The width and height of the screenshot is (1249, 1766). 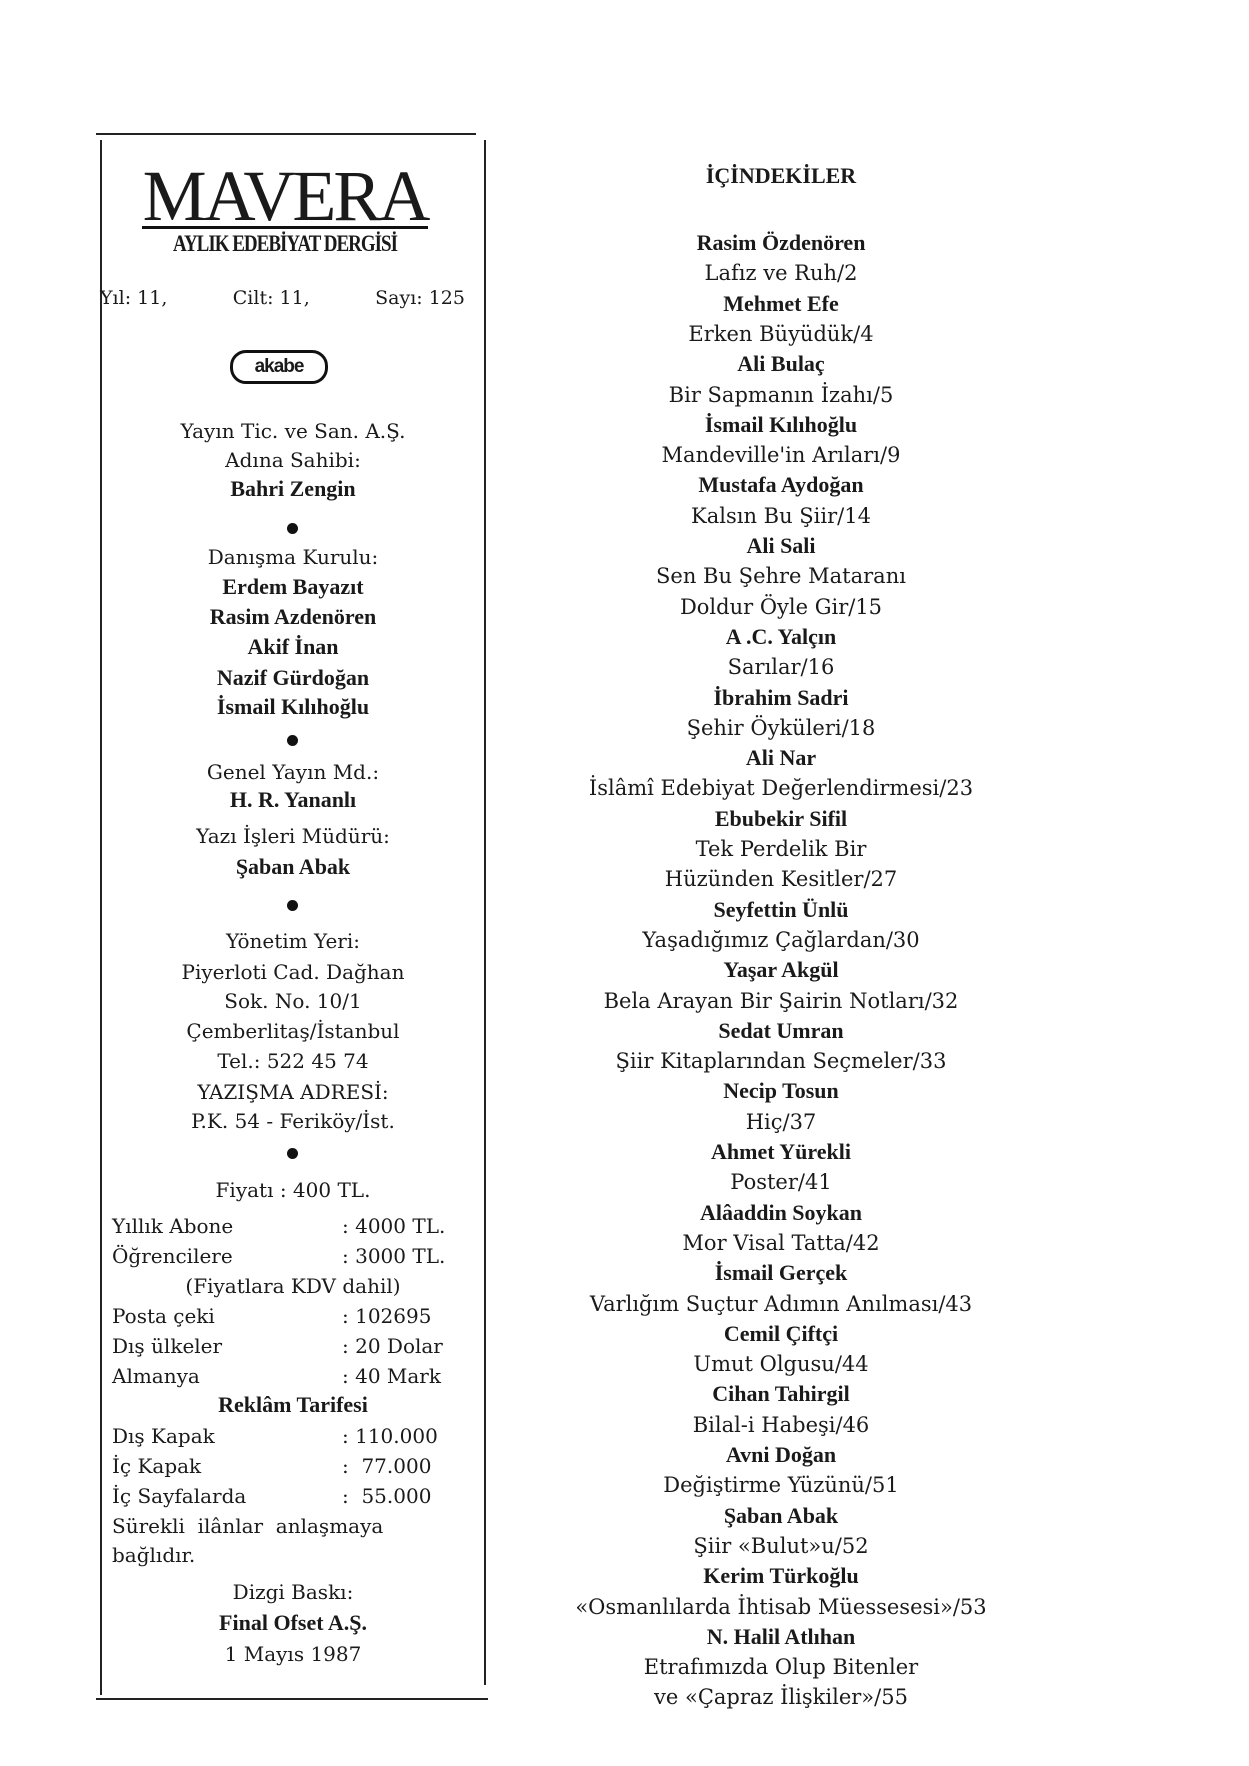 I want to click on toc-title-page: Lafız ve Ruh/2, so click(x=781, y=273).